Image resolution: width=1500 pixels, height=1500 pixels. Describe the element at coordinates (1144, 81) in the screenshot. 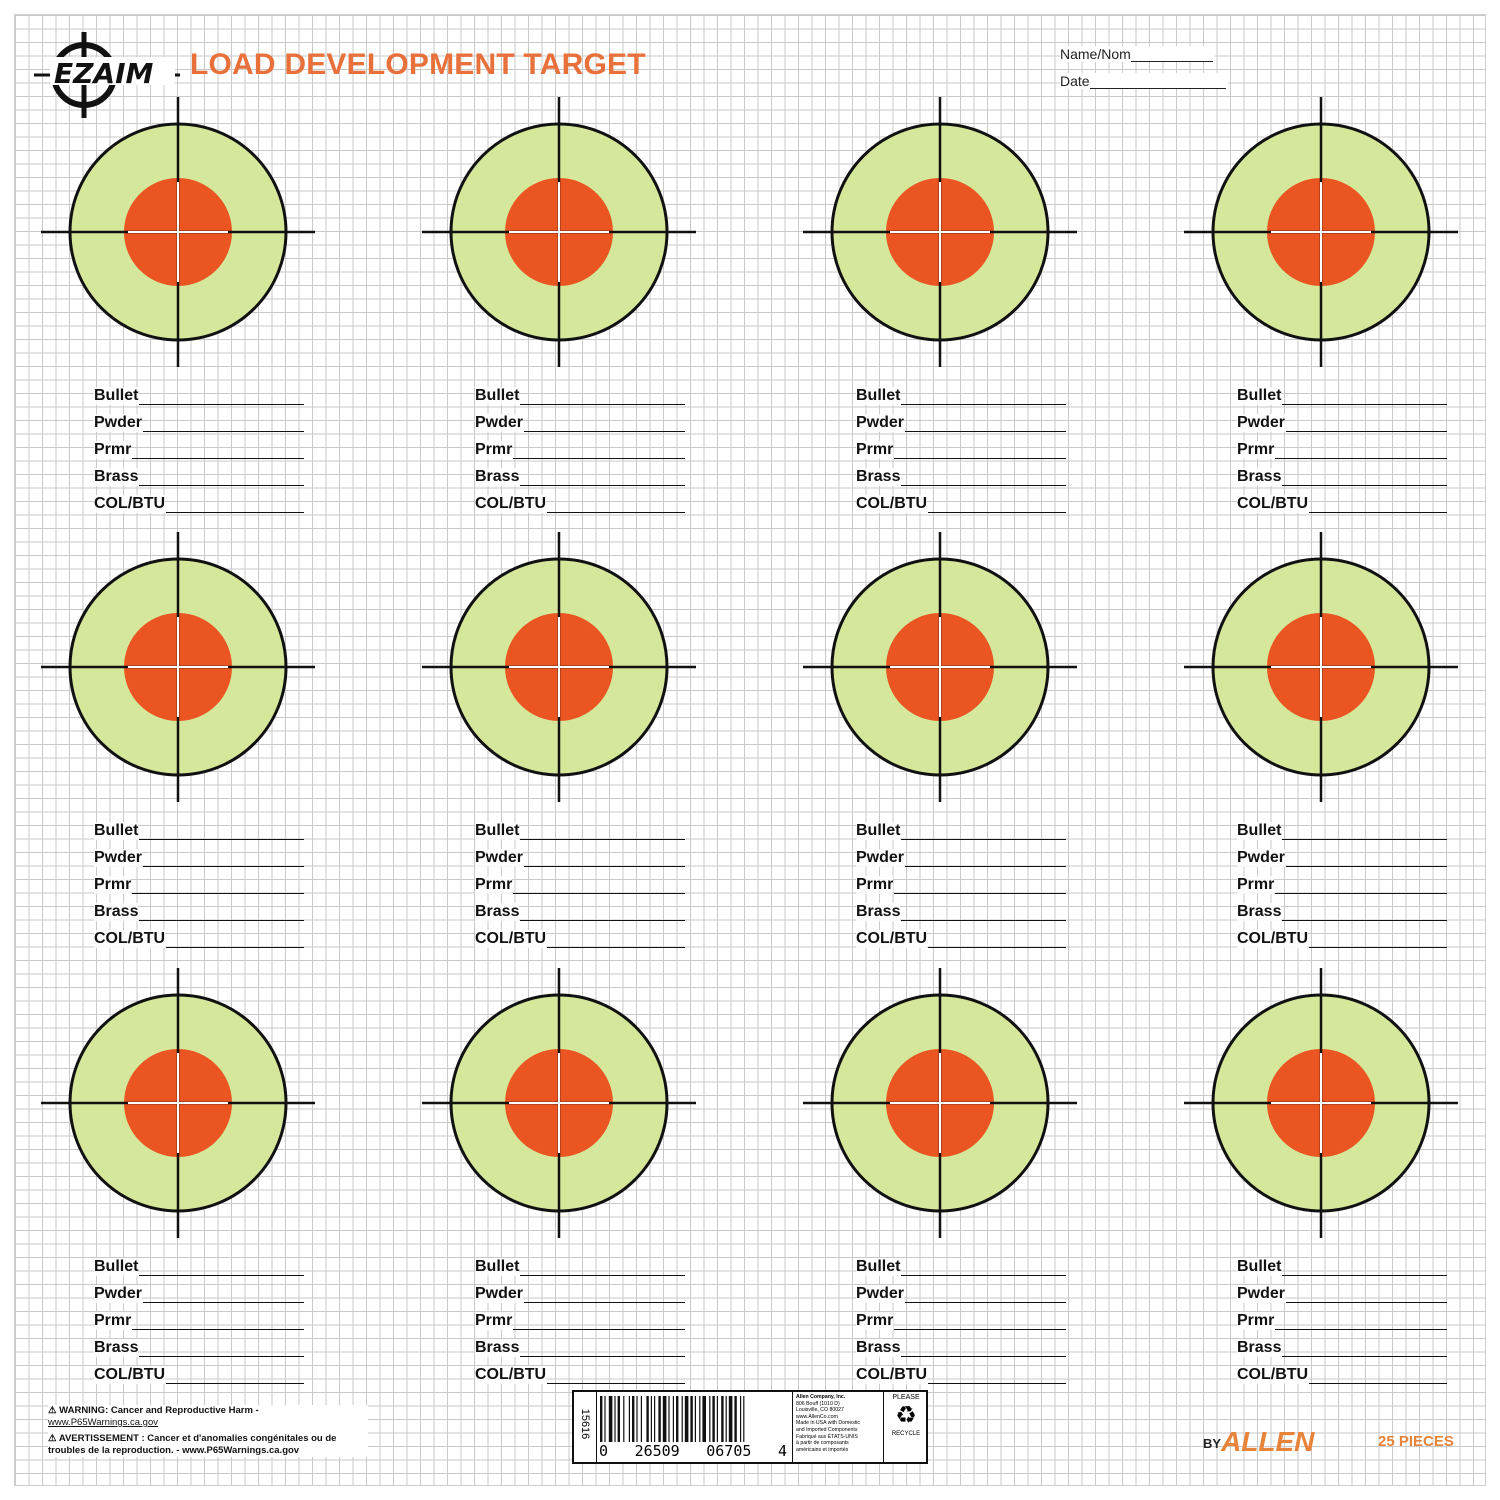

I see `date-field: Date` at that location.